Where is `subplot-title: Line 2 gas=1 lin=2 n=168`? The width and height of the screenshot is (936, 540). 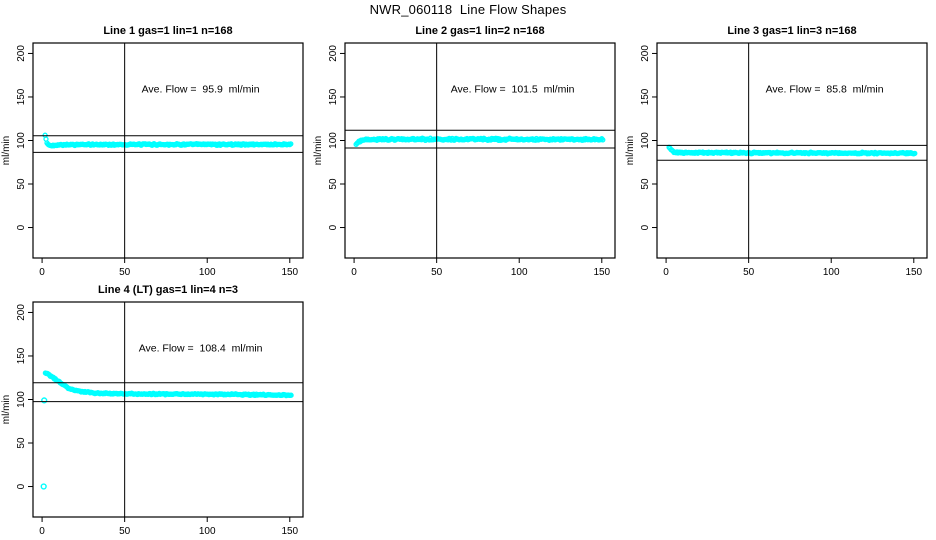 subplot-title: Line 2 gas=1 lin=2 n=168 is located at coordinates (479, 31).